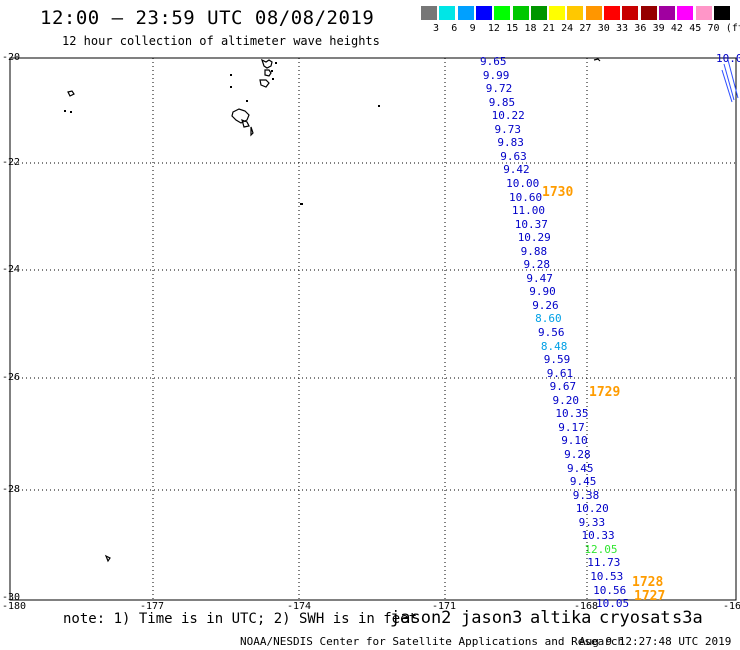 The height and width of the screenshot is (650, 740). What do you see at coordinates (421, 618) in the screenshot?
I see `satellite-jason2: jason2` at bounding box center [421, 618].